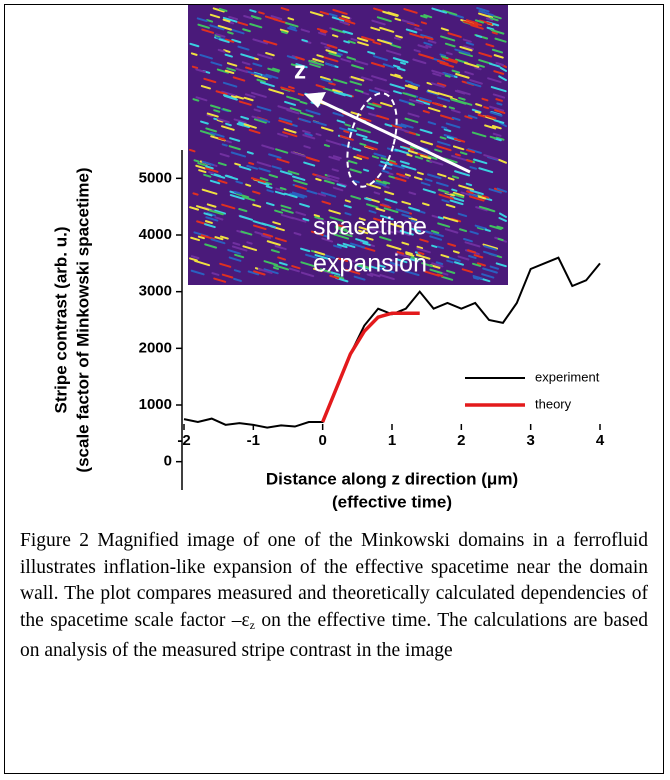 Image resolution: width=670 pixels, height=780 pixels. I want to click on x-tick-label: 3, so click(530, 440).